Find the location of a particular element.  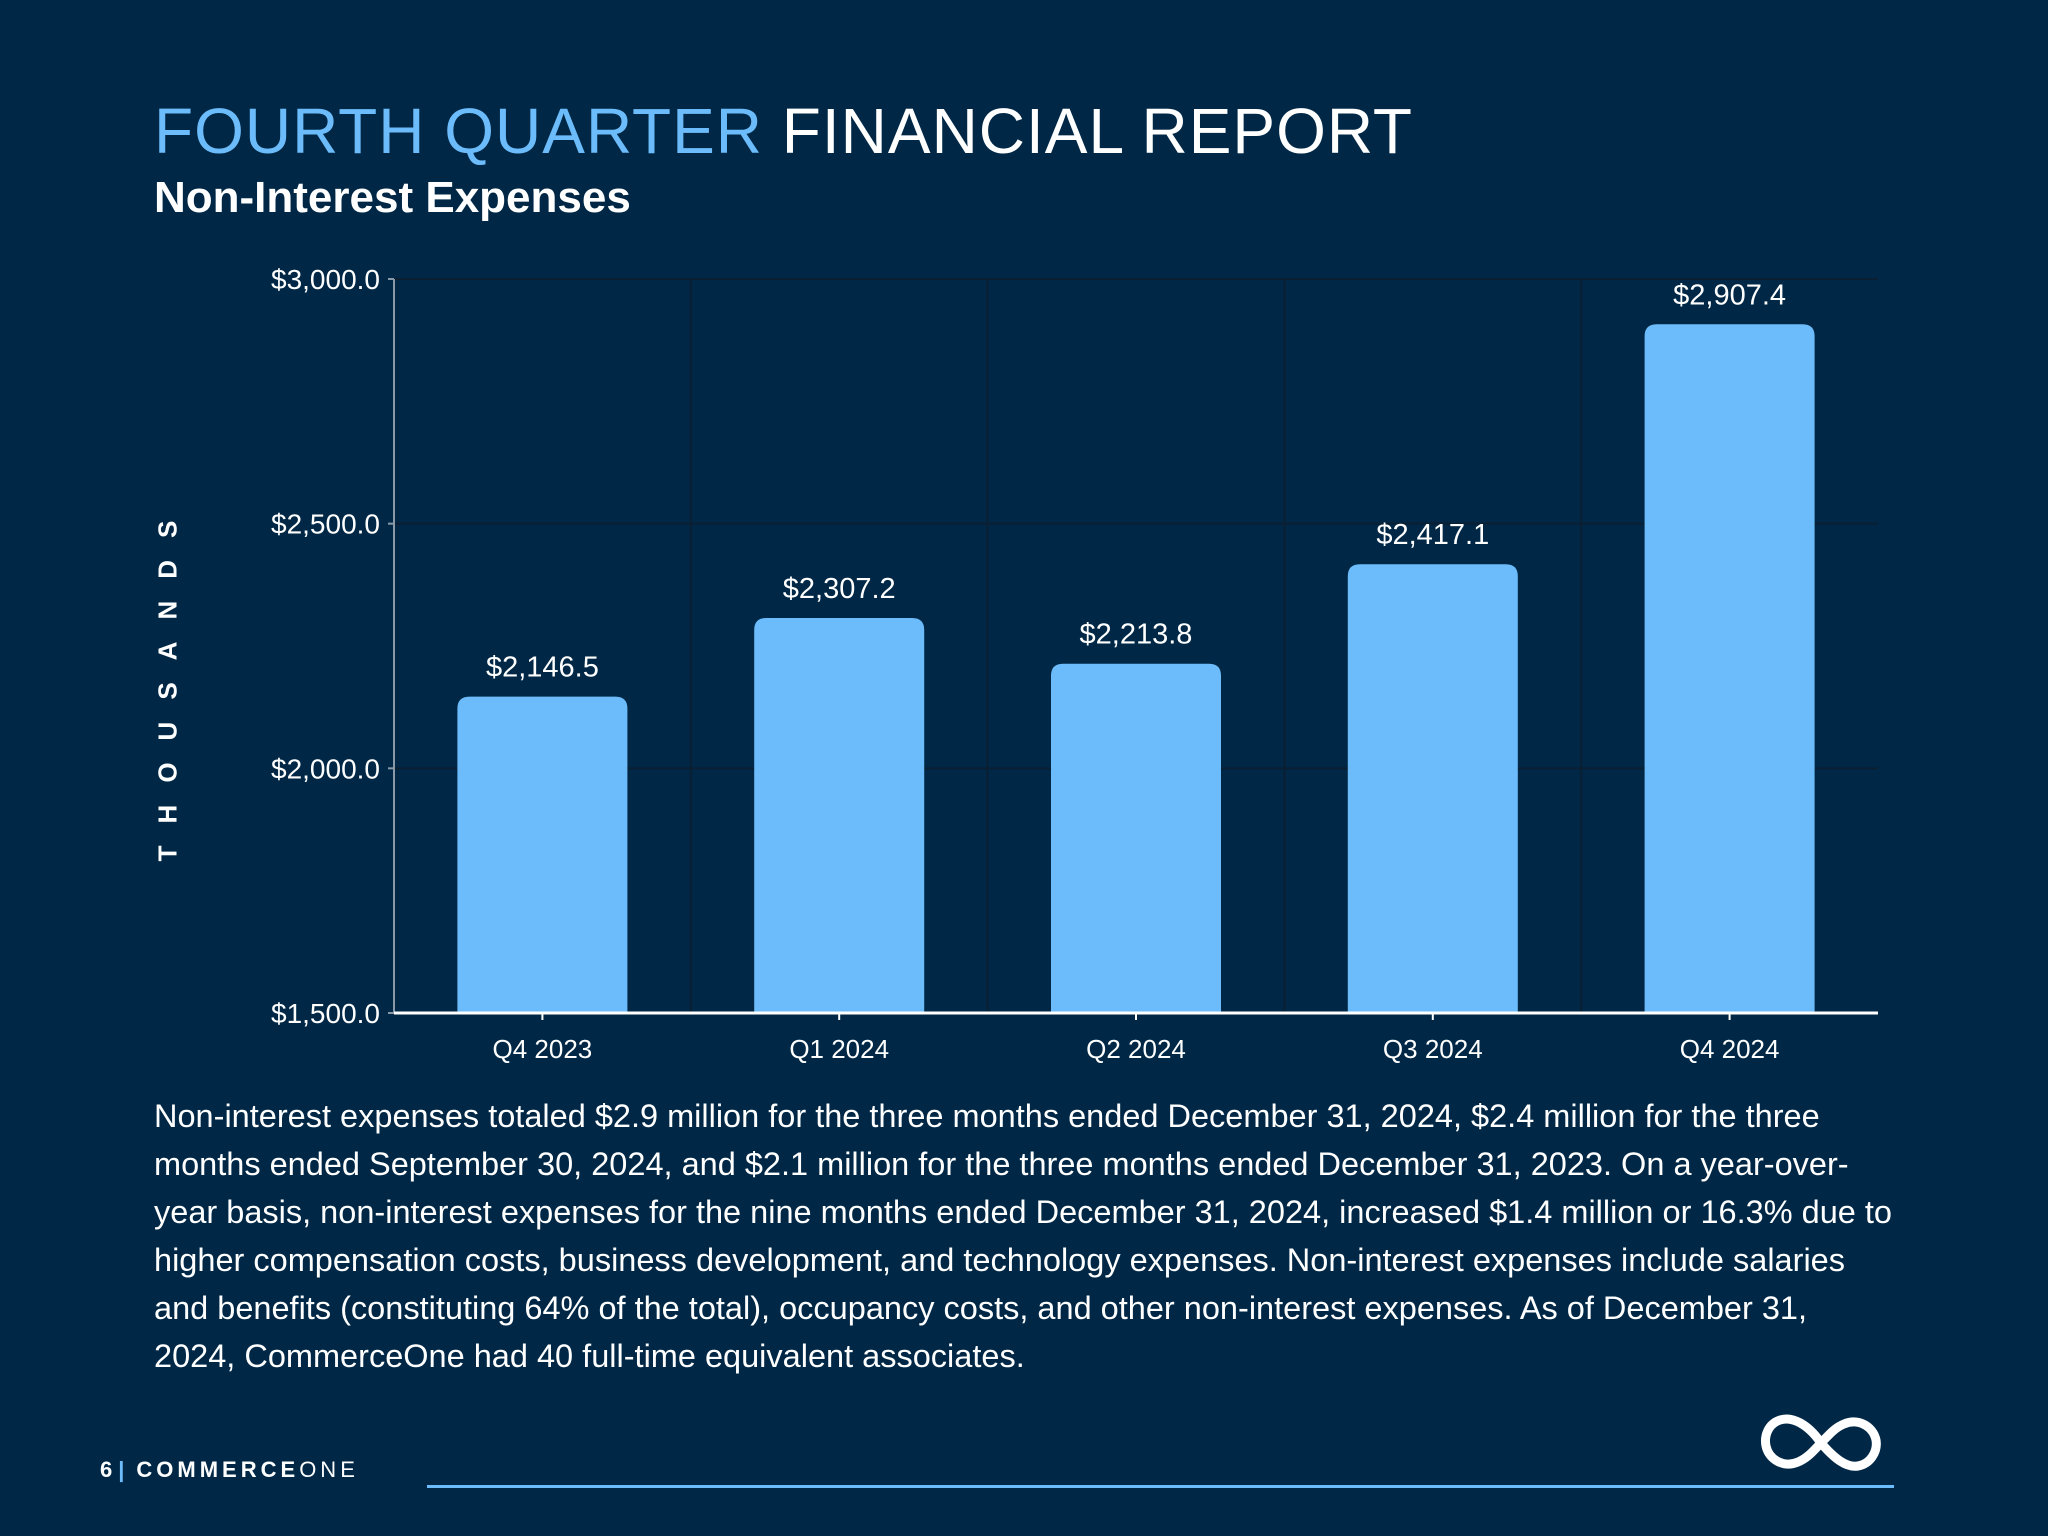

y-tick-label: $2,000.0 is located at coordinates (325, 768).